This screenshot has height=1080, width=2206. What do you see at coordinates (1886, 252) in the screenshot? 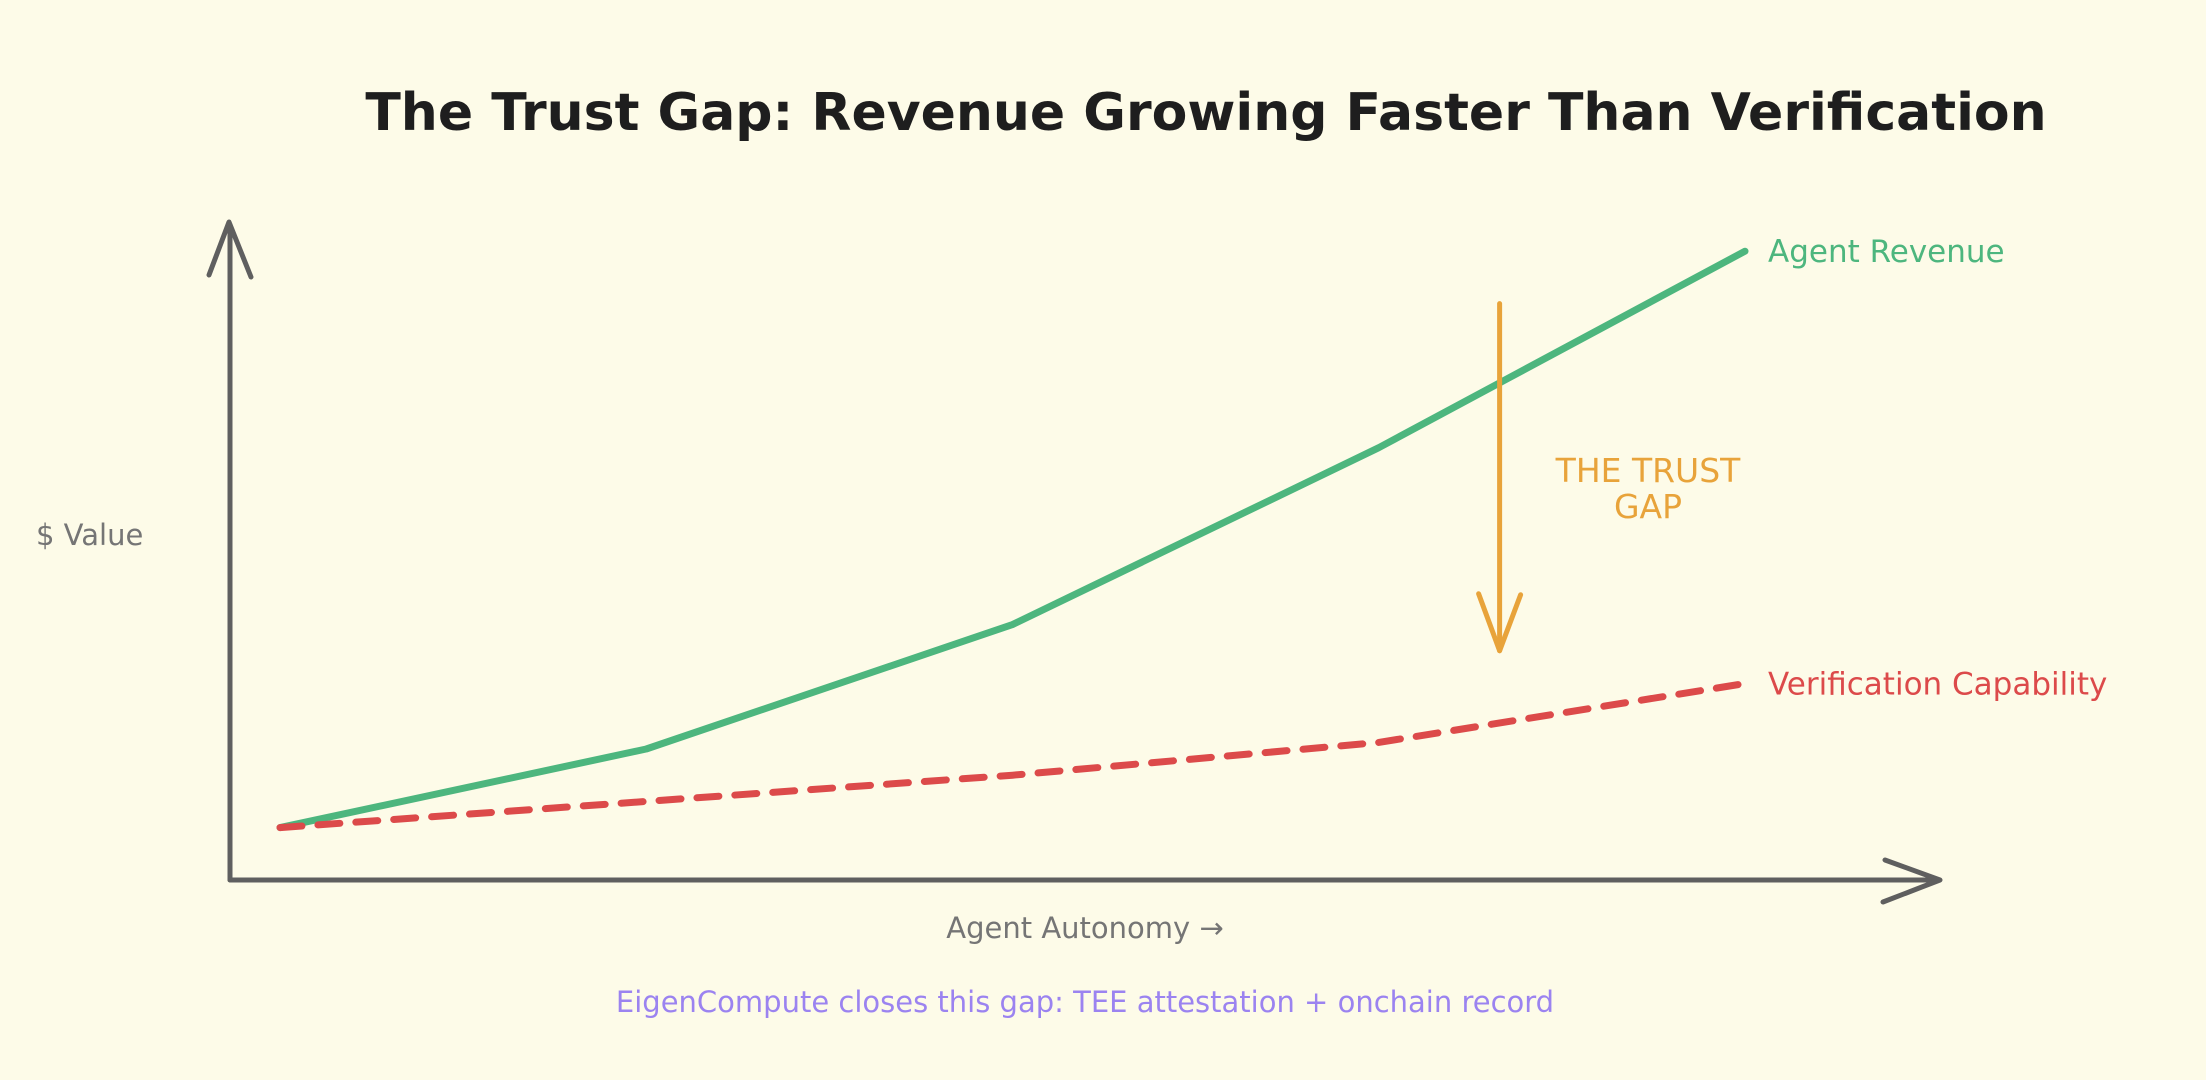
I see `agent-revenue-label: Agent Revenue` at bounding box center [1886, 252].